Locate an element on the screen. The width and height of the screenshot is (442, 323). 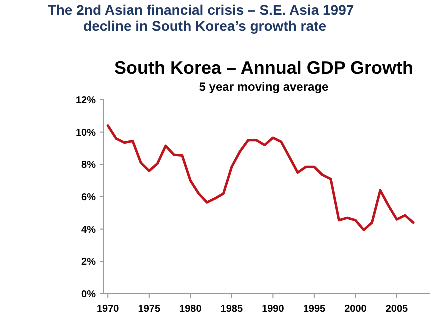
y-tick-label: 2% is located at coordinates (89, 262).